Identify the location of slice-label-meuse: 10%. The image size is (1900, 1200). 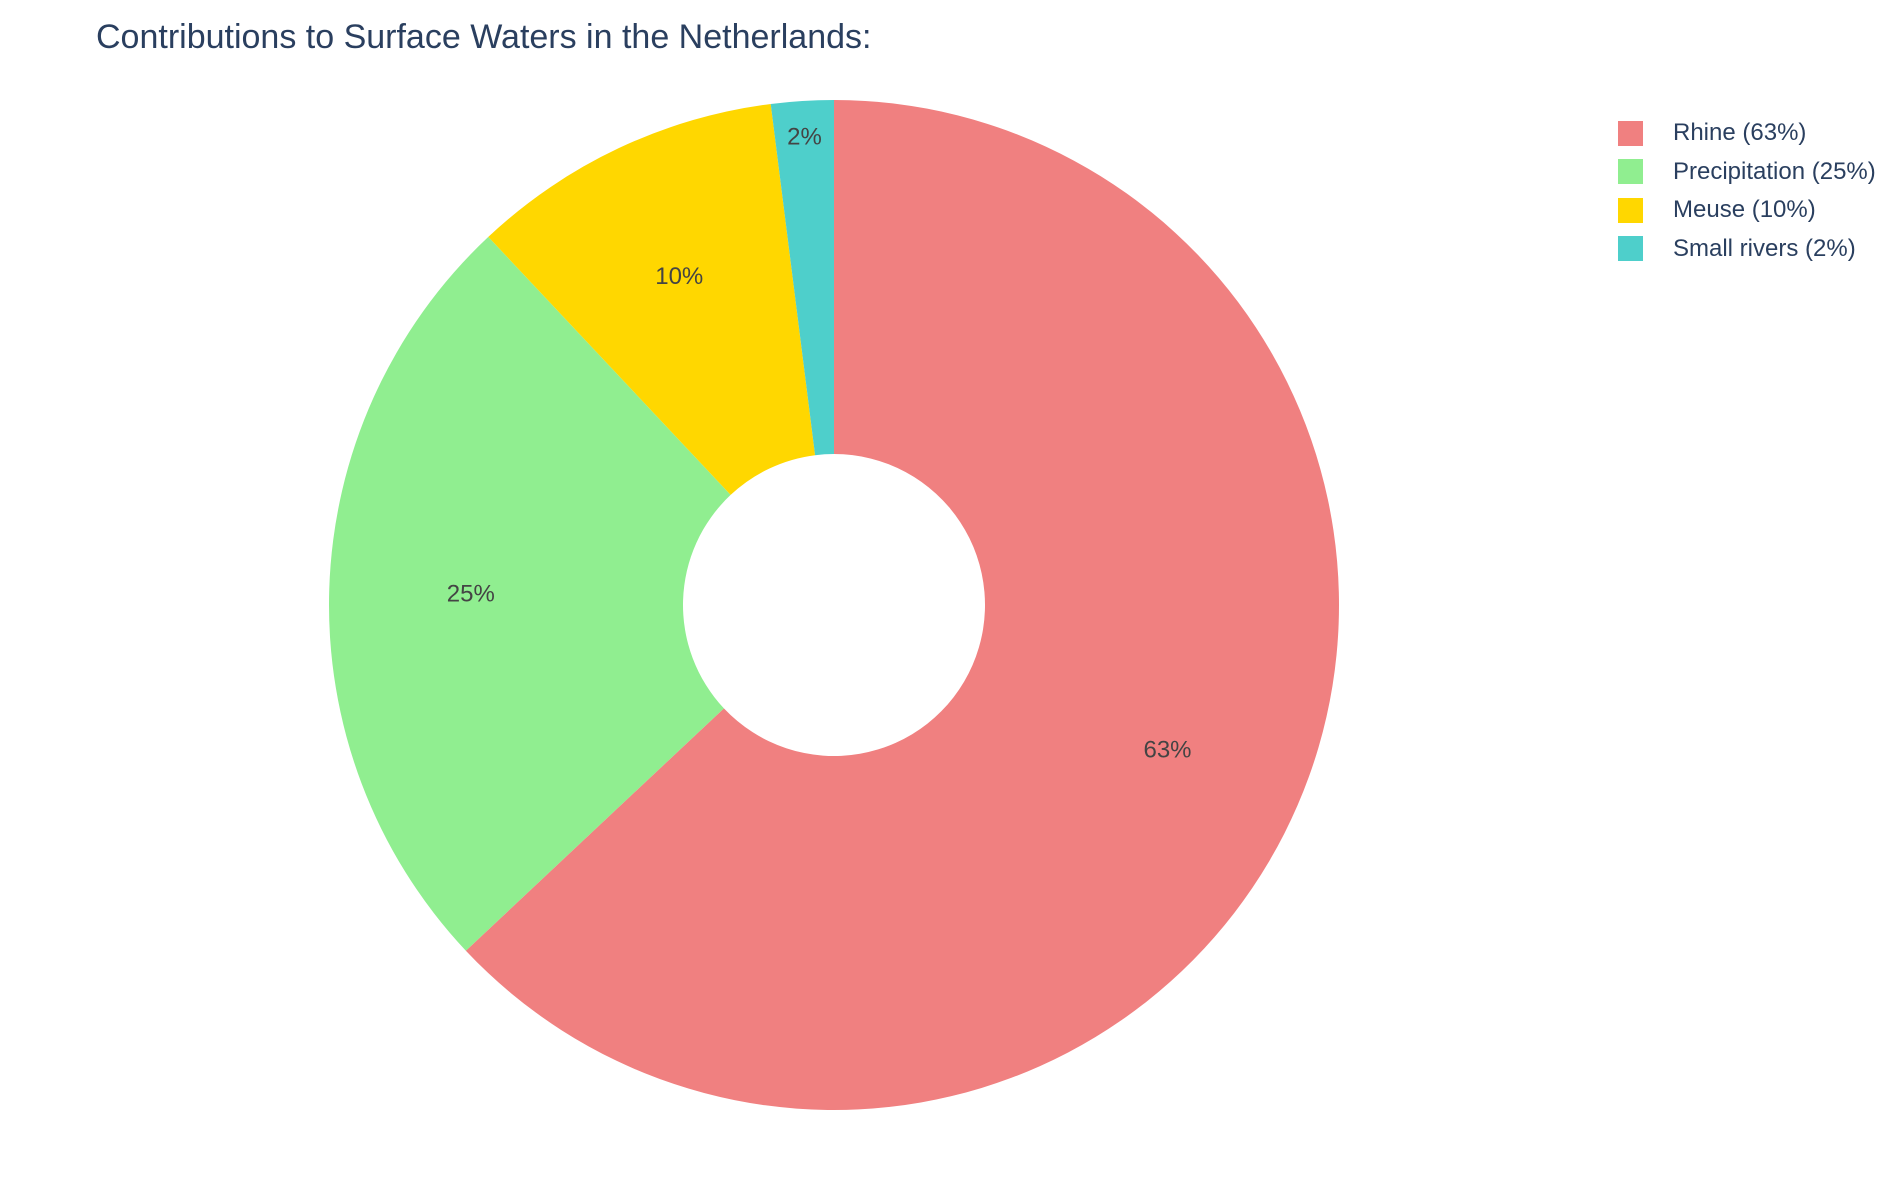
(679, 276).